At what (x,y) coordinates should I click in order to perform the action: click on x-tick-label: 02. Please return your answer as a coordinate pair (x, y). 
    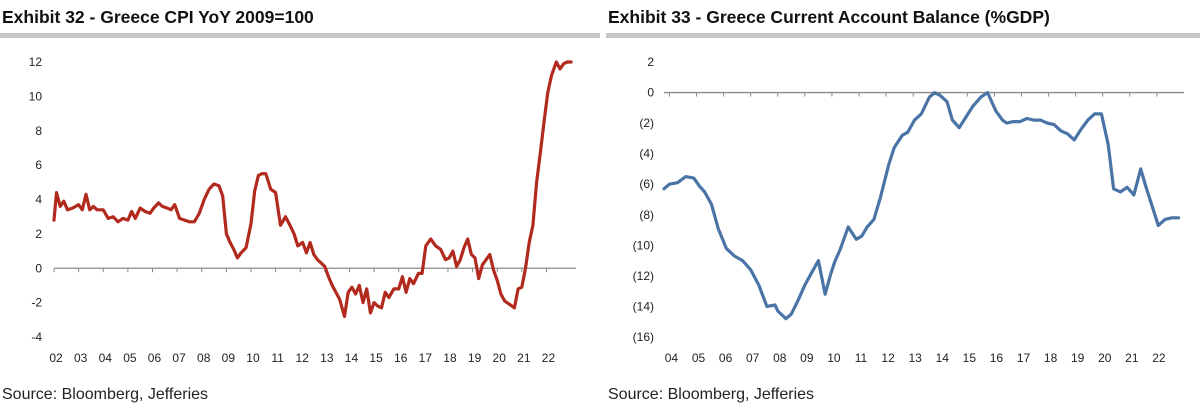
    Looking at the image, I should click on (56, 358).